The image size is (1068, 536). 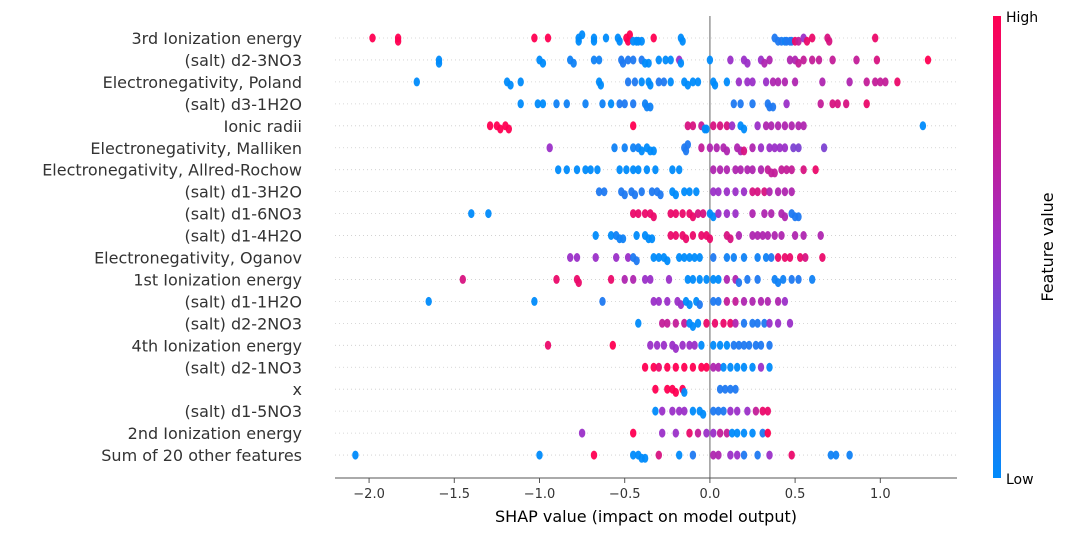 I want to click on feature-label: (salt) d1-5NO3, so click(x=243, y=411).